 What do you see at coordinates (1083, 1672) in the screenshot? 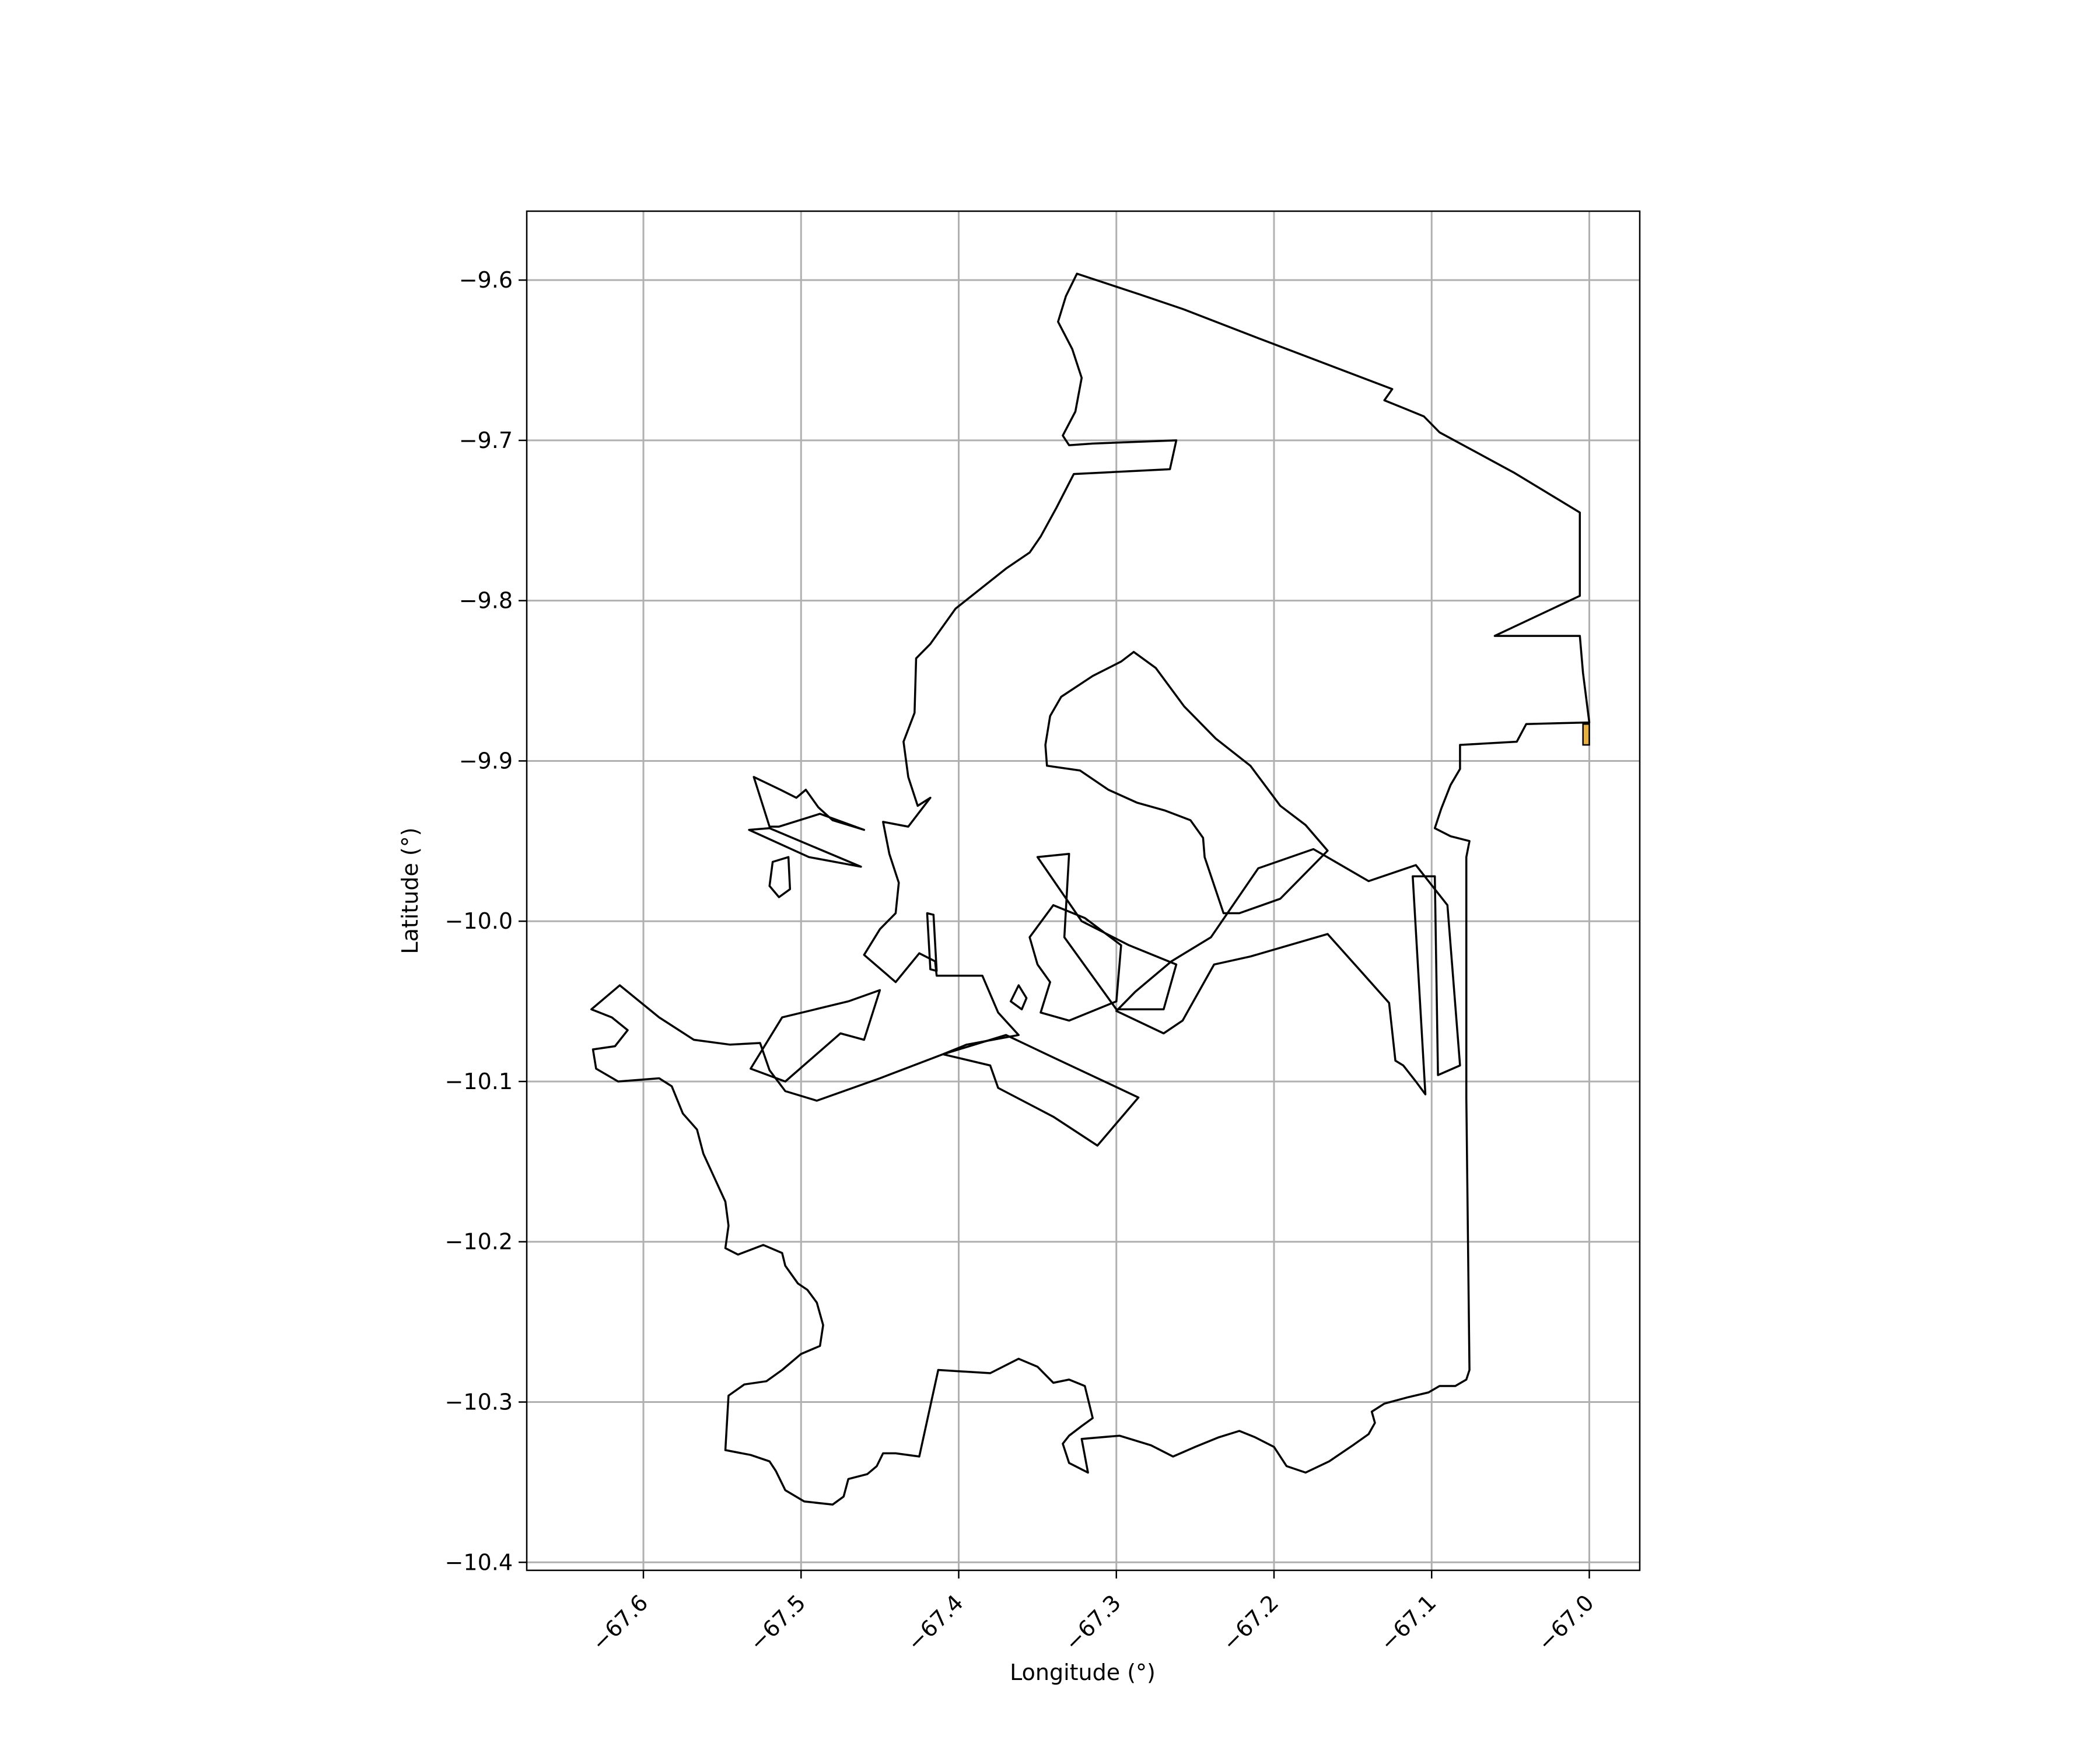
I see `x-axis-label: Longitude (°)` at bounding box center [1083, 1672].